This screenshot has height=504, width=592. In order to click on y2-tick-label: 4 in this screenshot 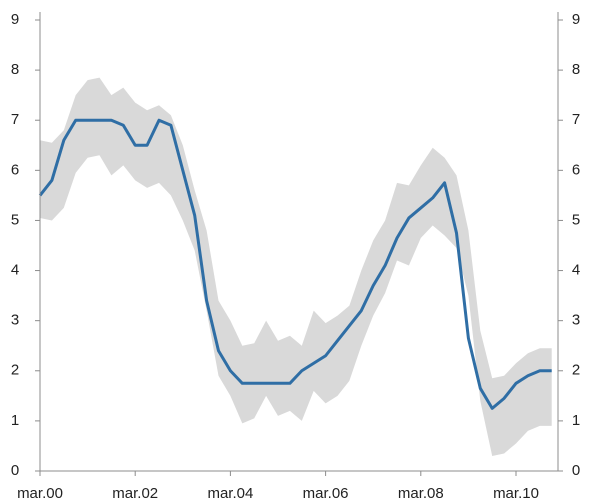, I will do `click(576, 270)`.